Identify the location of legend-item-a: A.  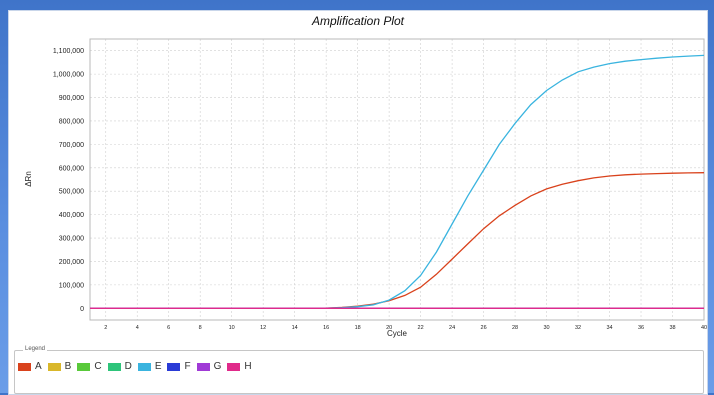
(30, 366).